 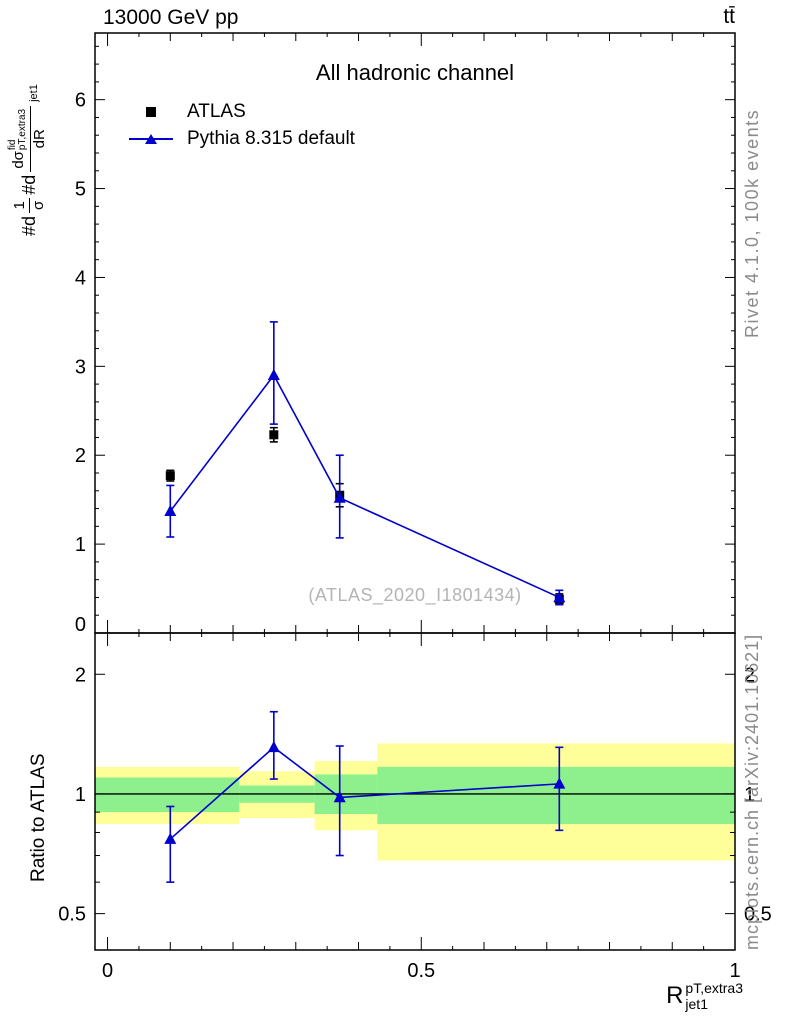 I want to click on ylabel-num-base: dσ, so click(x=18, y=160).